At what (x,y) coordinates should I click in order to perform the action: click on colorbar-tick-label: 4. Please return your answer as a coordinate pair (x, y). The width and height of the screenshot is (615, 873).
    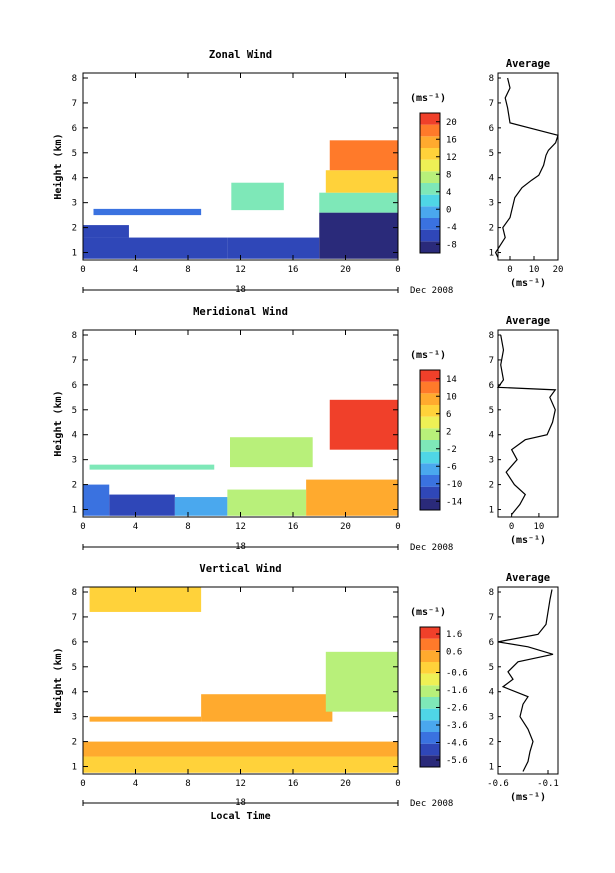
    Looking at the image, I should click on (448, 193).